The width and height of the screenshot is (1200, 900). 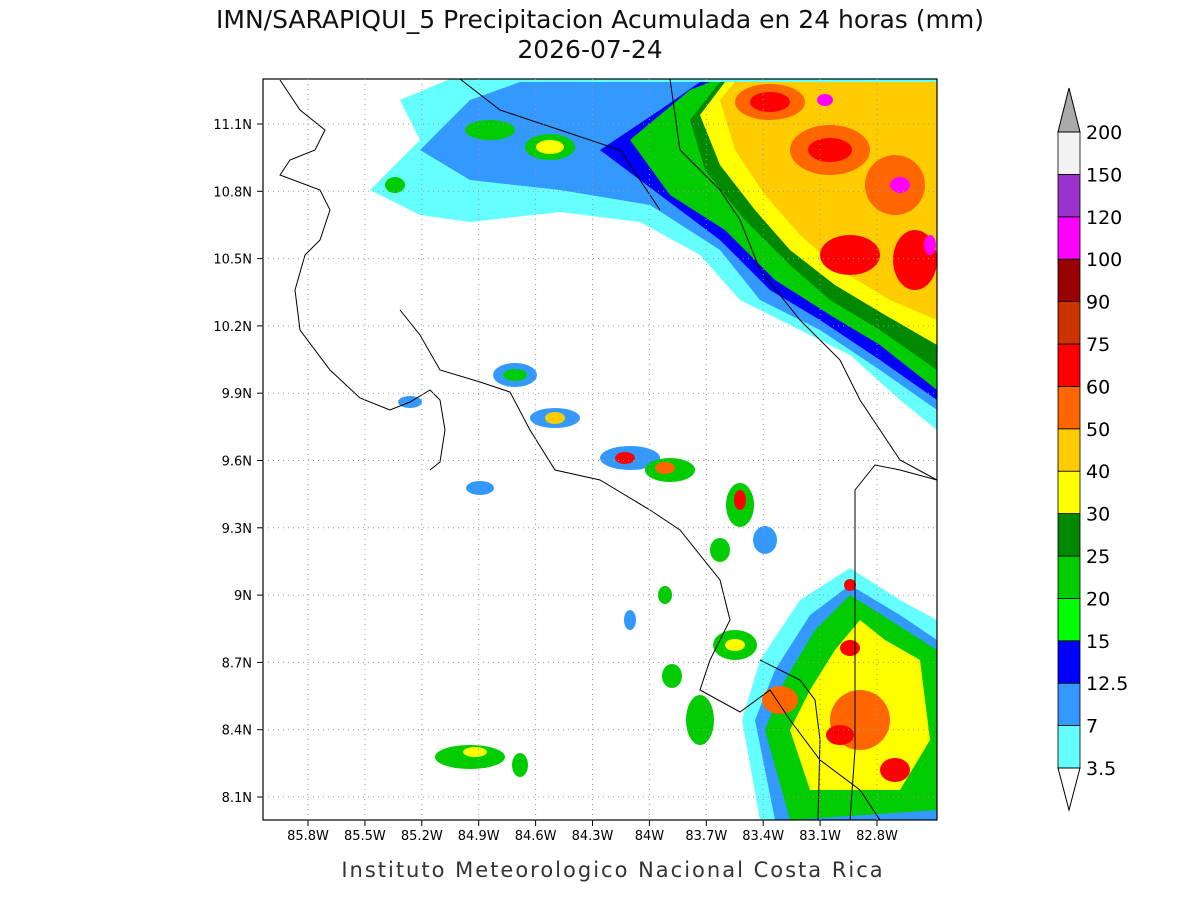 What do you see at coordinates (763, 836) in the screenshot?
I see `x-tick-label: 83.4W` at bounding box center [763, 836].